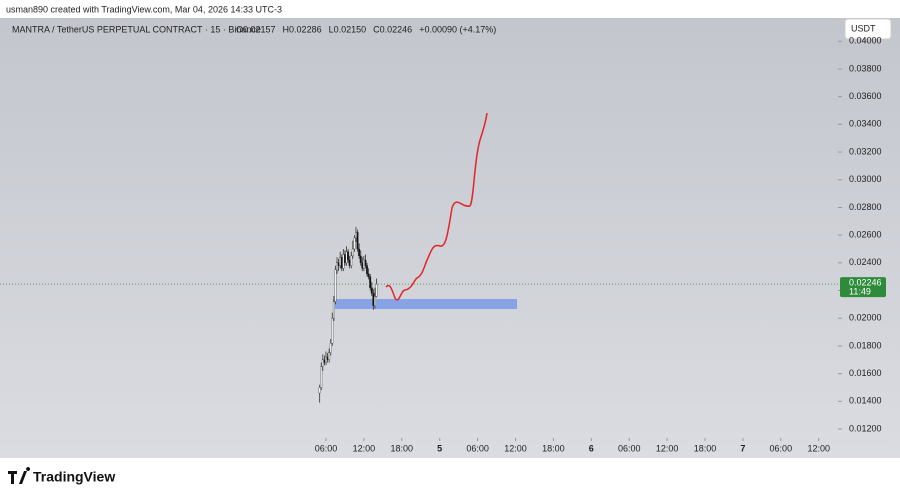  Describe the element at coordinates (348, 314) in the screenshot. I see `plot-area` at that location.